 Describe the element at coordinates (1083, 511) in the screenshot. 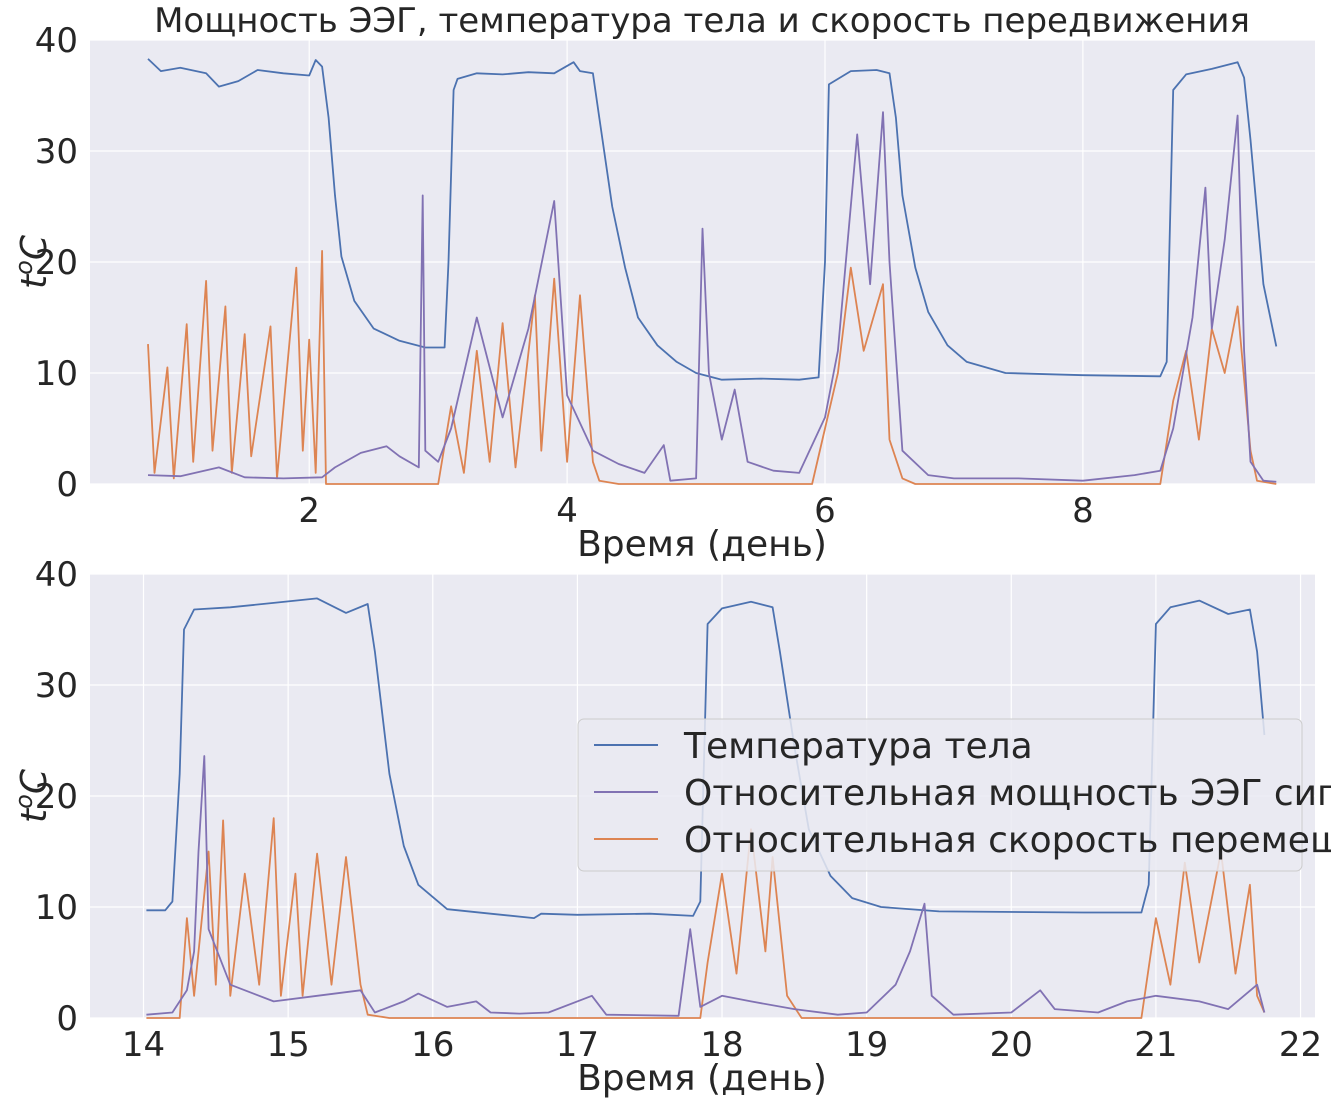

I see `x-tick-label: 8` at that location.